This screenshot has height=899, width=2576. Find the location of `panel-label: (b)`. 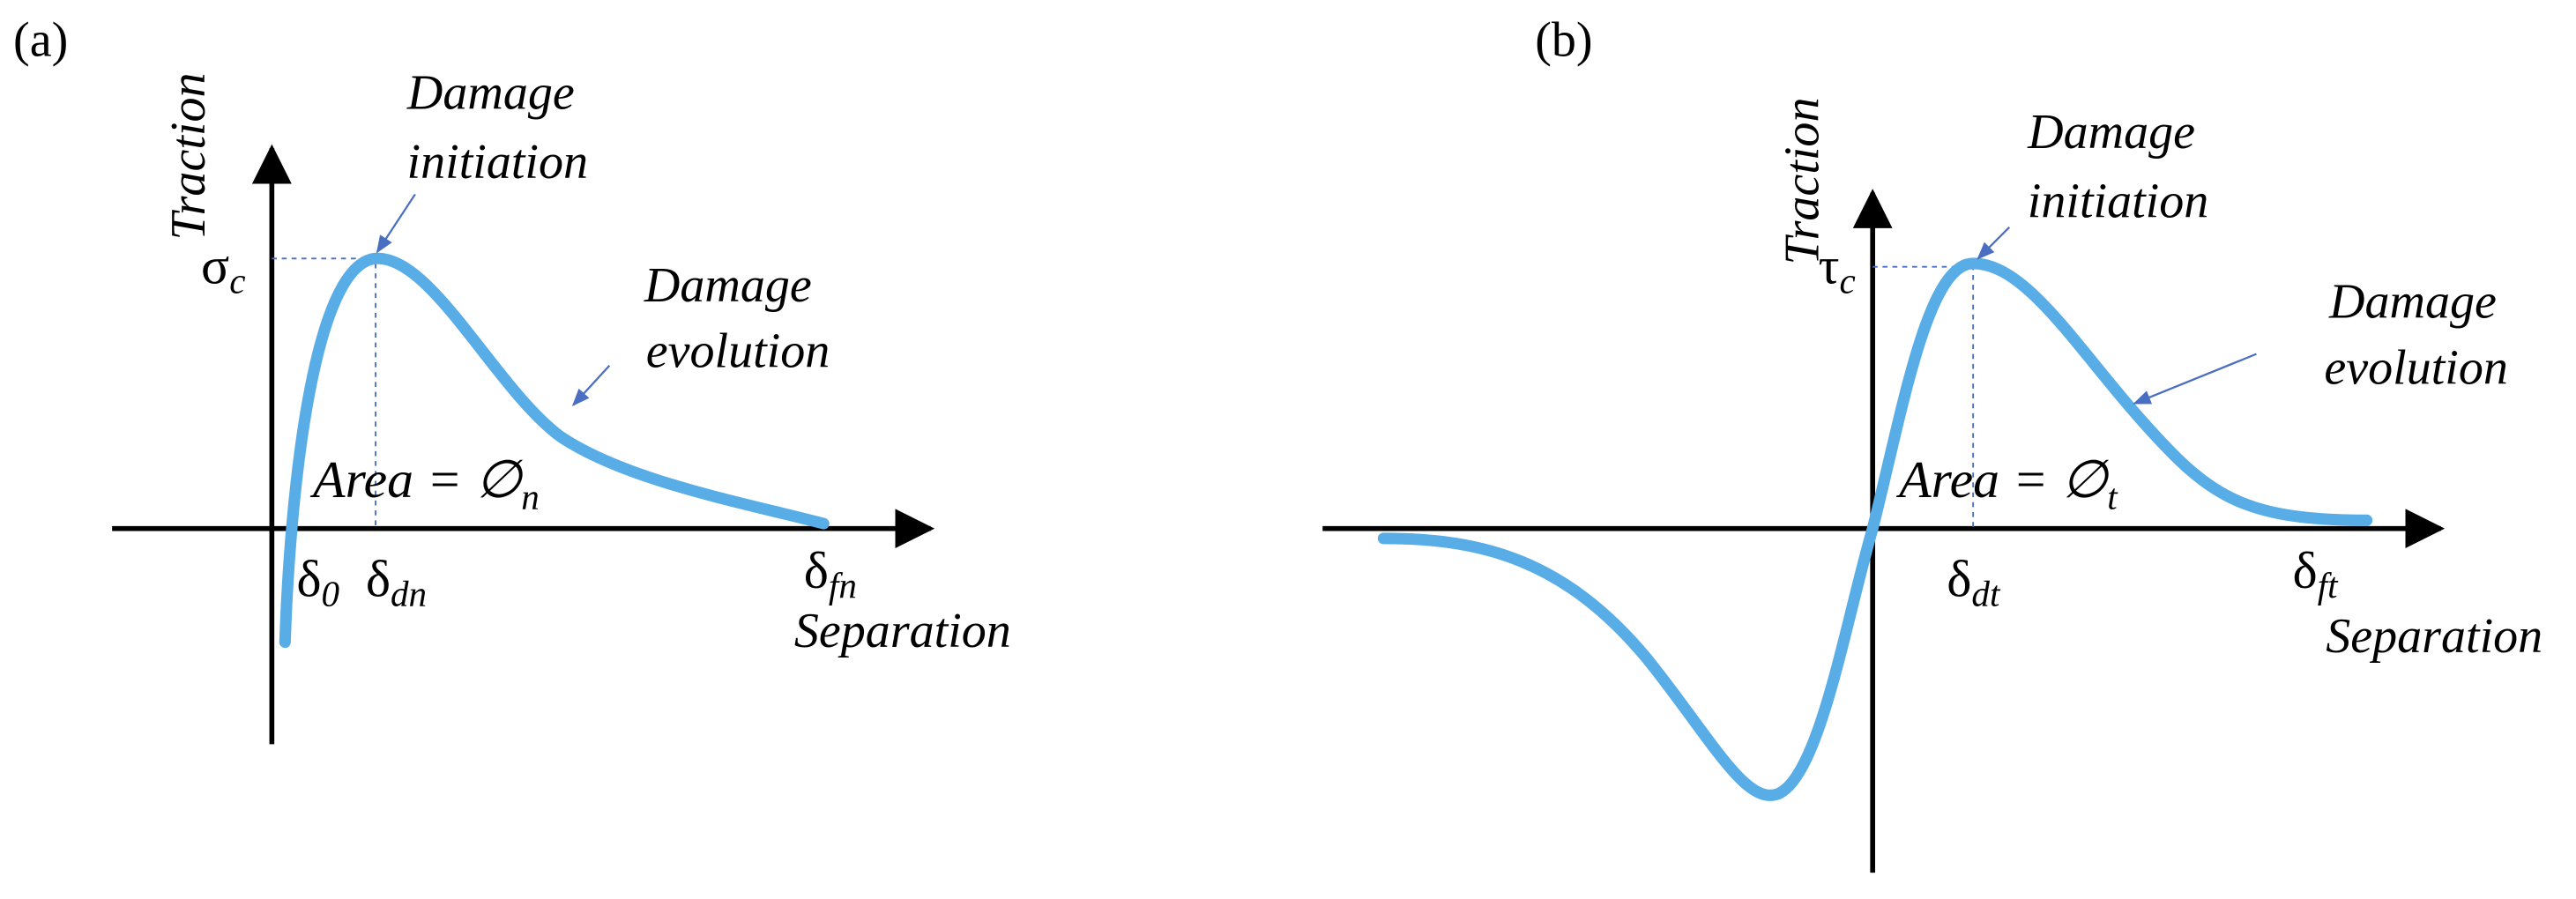

panel-label: (b) is located at coordinates (1564, 40).